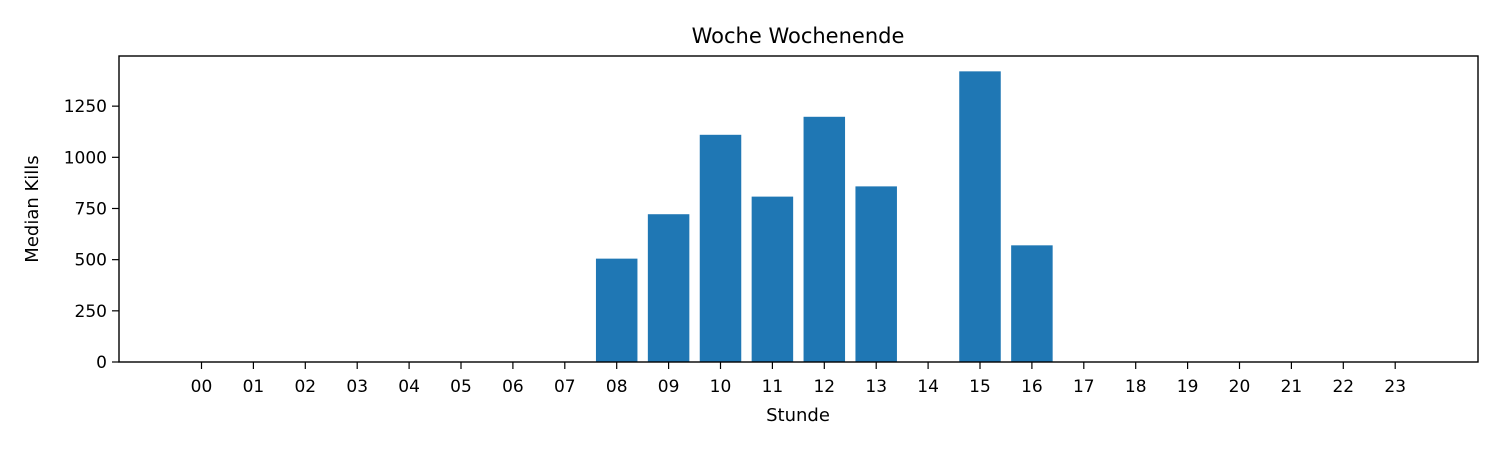 This screenshot has height=454, width=1500. What do you see at coordinates (32, 208) in the screenshot?
I see `y-axis-label: Median Kills` at bounding box center [32, 208].